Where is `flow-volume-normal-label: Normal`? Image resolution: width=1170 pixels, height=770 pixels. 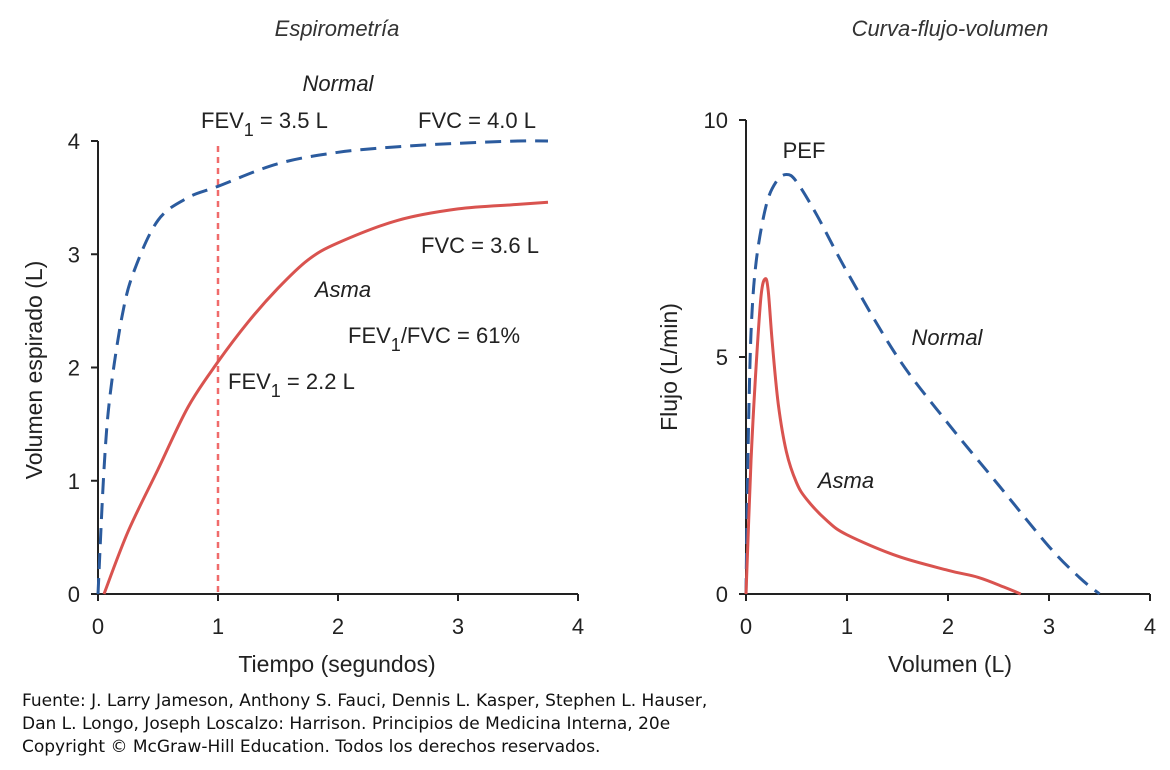 flow-volume-normal-label: Normal is located at coordinates (948, 337).